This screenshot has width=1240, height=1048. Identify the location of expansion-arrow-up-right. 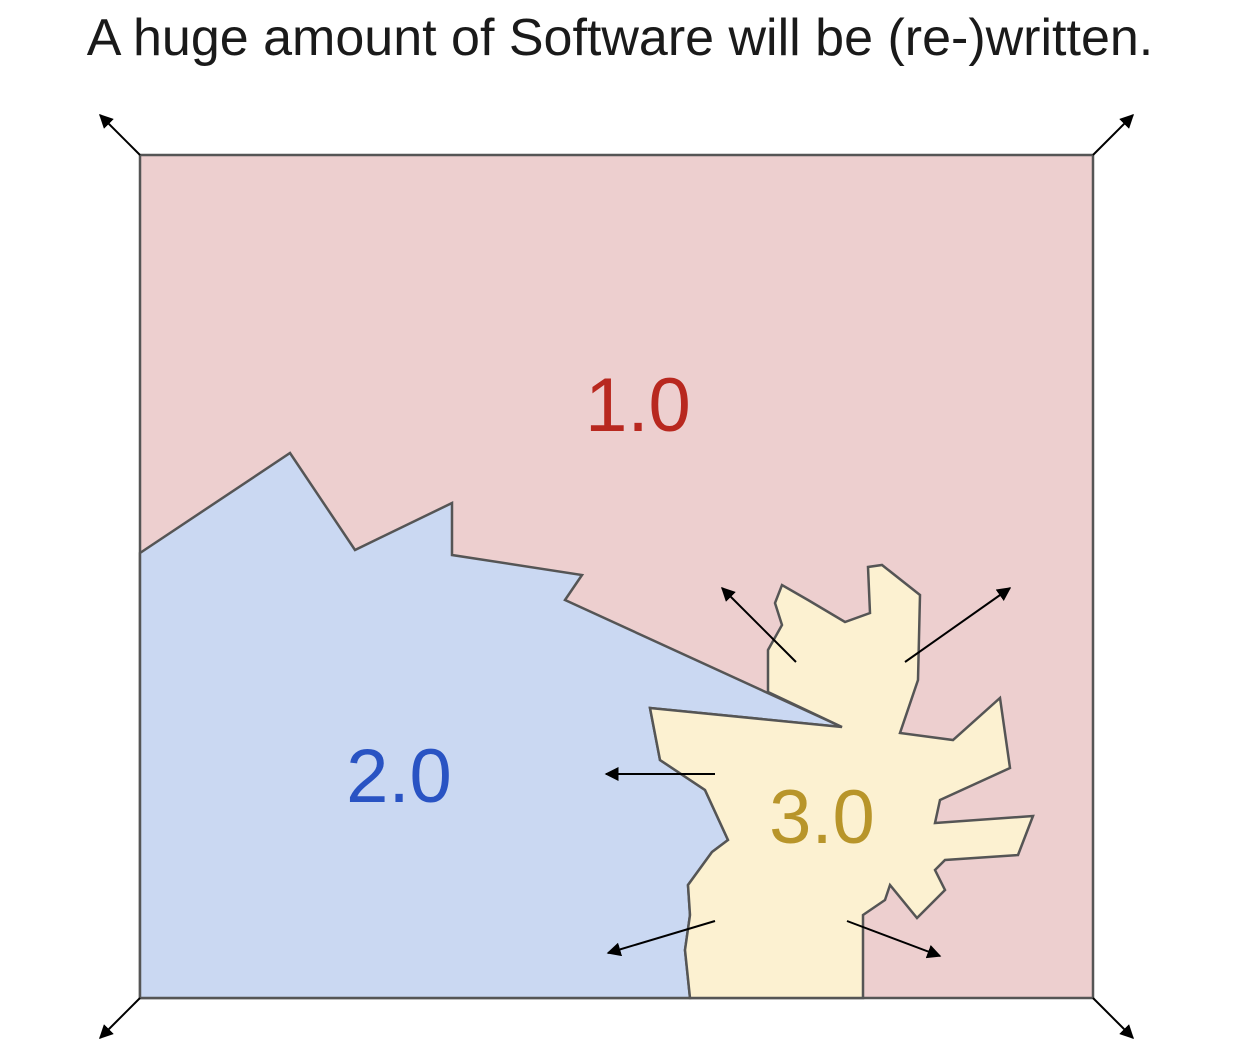
(958, 625).